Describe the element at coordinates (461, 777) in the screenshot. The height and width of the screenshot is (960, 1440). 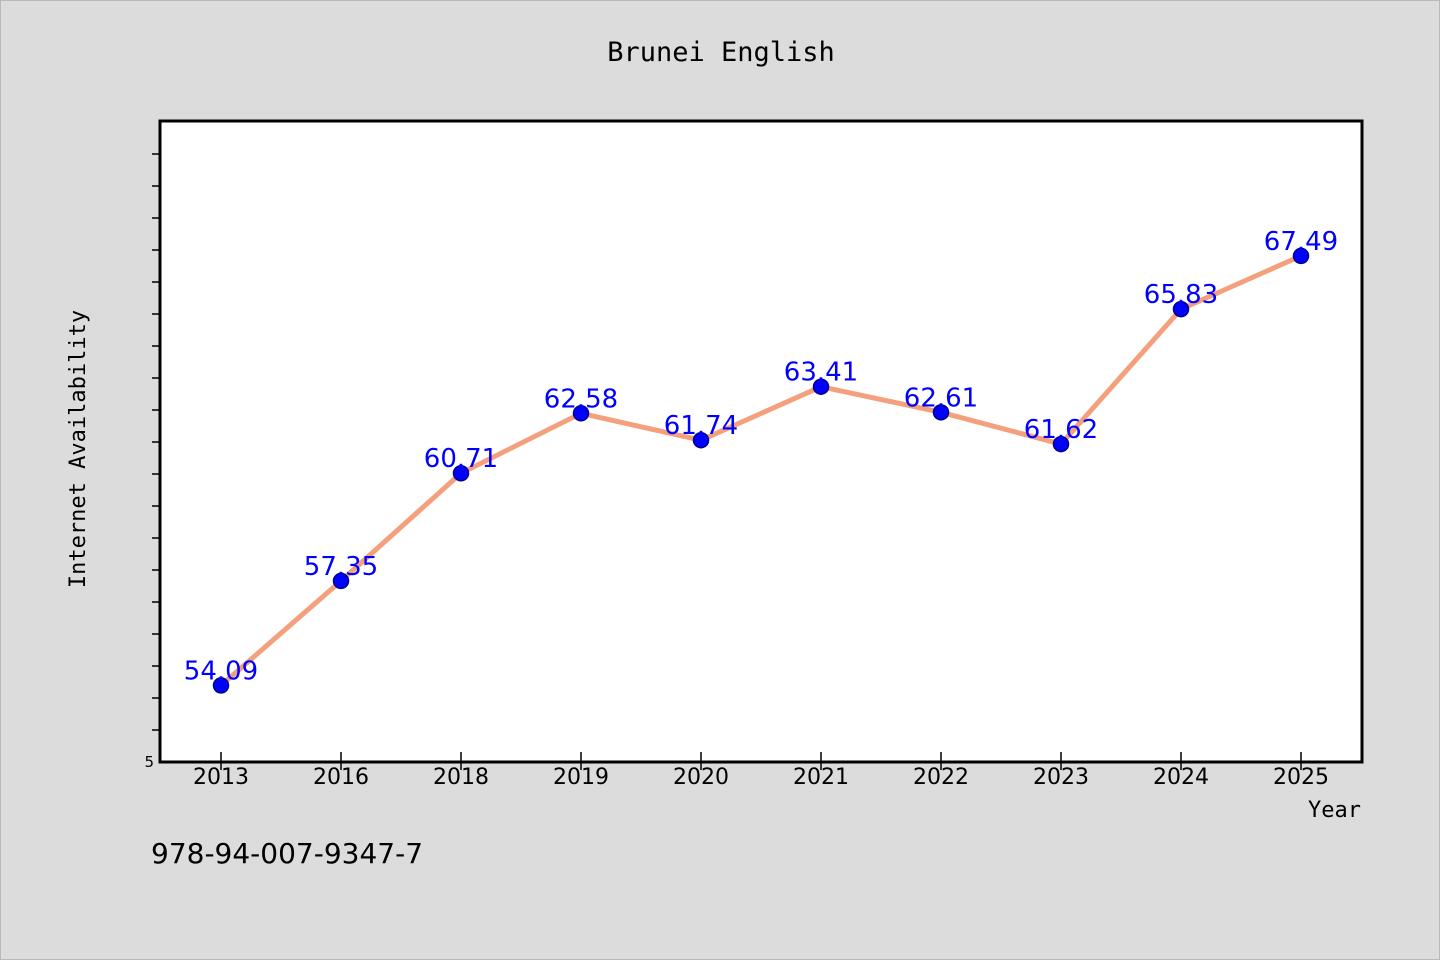
I see `x-tick-label: 2018` at that location.